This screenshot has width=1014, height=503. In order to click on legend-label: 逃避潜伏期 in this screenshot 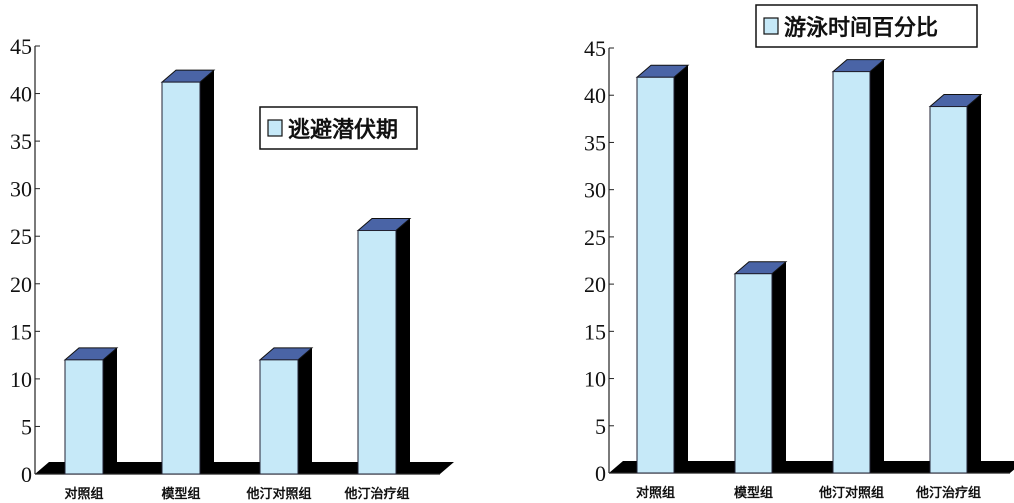, I will do `click(343, 130)`.